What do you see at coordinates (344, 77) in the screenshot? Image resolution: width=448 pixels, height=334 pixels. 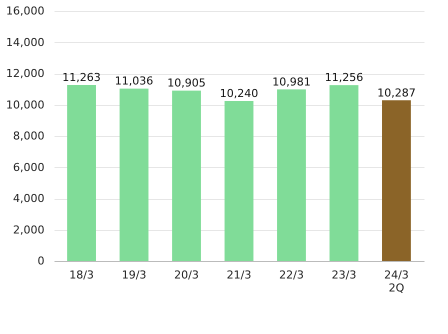 I see `data-label: 11,256` at bounding box center [344, 77].